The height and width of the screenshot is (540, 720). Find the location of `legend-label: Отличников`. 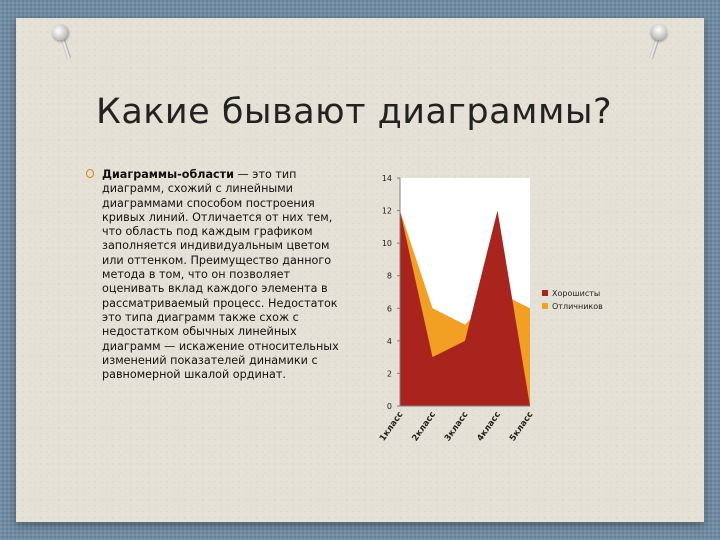

legend-label: Отличников is located at coordinates (577, 306).